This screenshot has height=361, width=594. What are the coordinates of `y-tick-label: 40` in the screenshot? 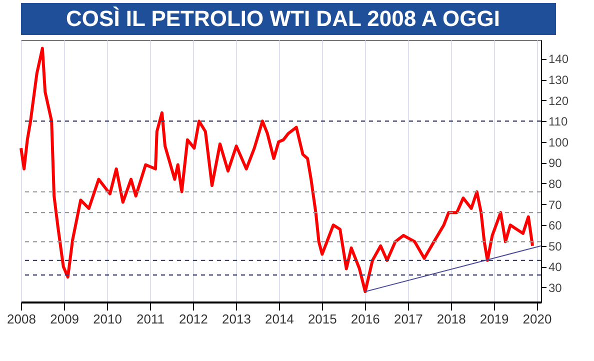 It's located at (555, 267).